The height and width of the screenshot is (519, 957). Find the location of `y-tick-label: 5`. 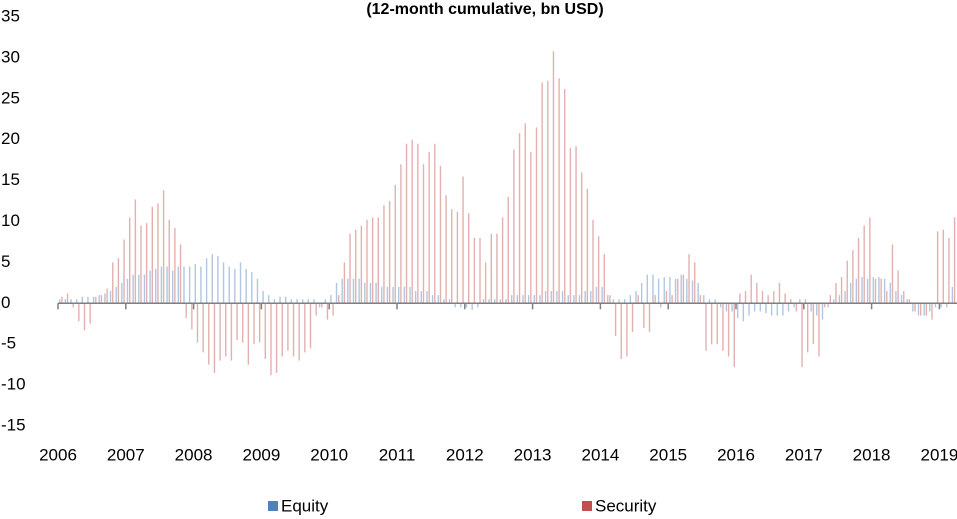

y-tick-label: 5 is located at coordinates (5, 261).